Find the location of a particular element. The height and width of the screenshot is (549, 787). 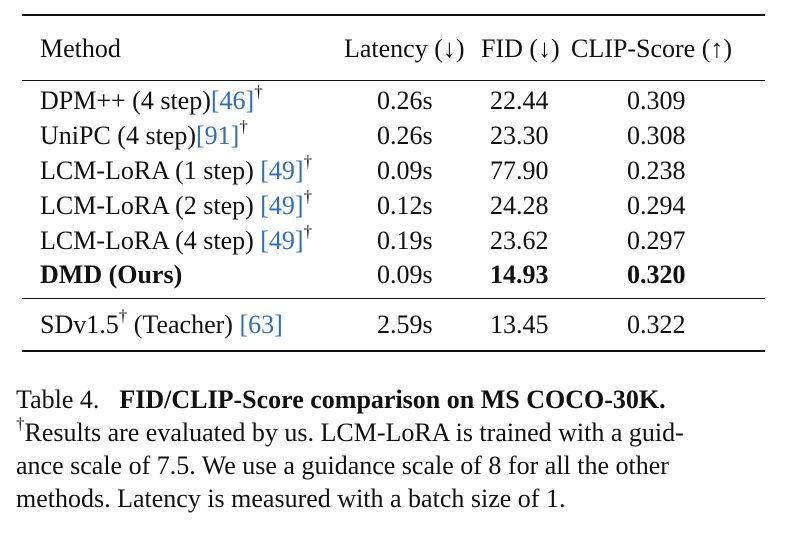

table-row-method: DPM++ (4 step)[46]† is located at coordinates (151, 98).